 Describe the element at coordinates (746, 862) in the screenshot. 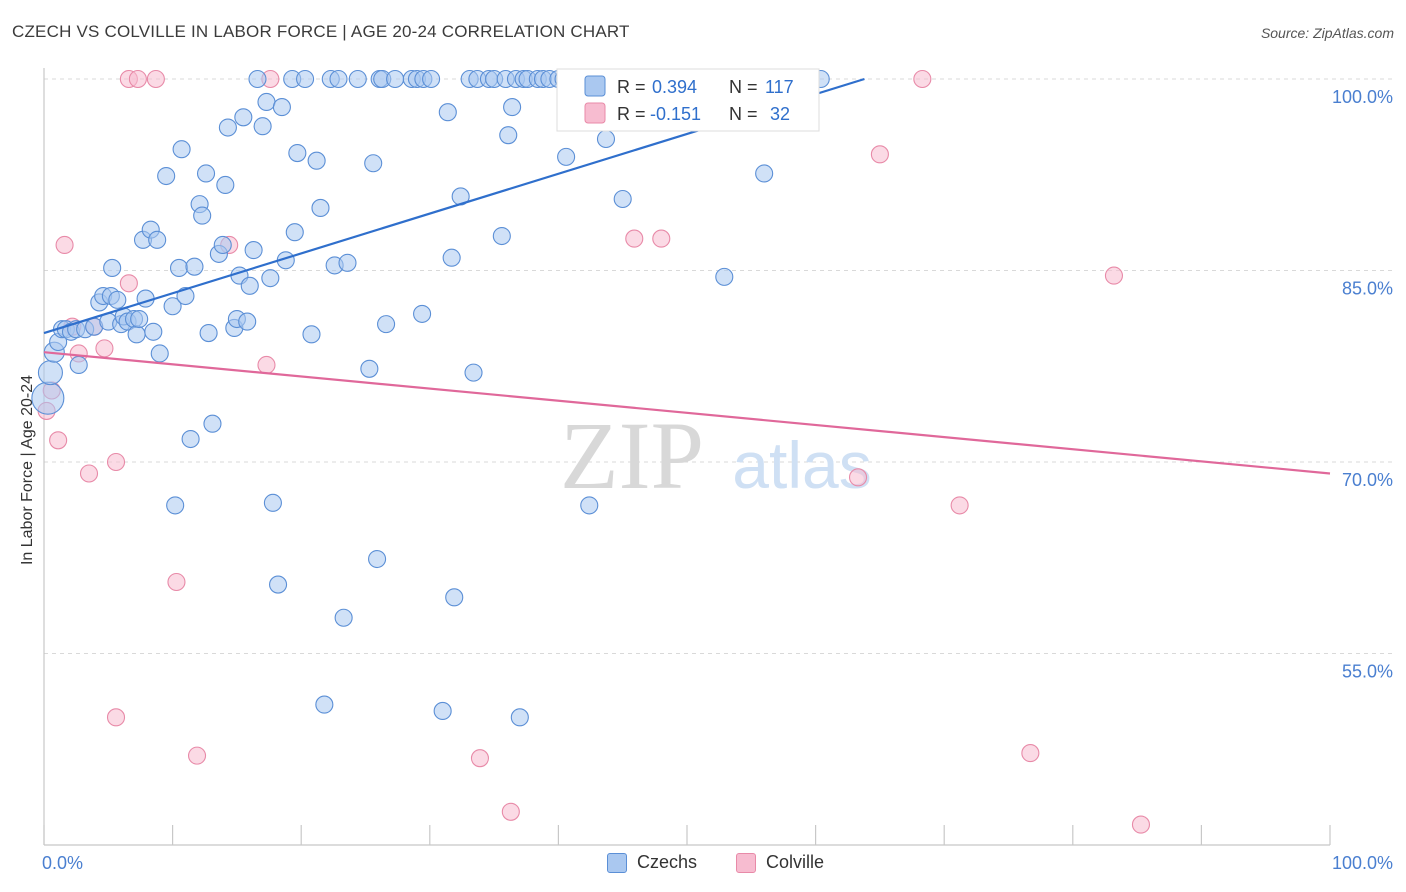

I see `legend-swatch-colville` at that location.